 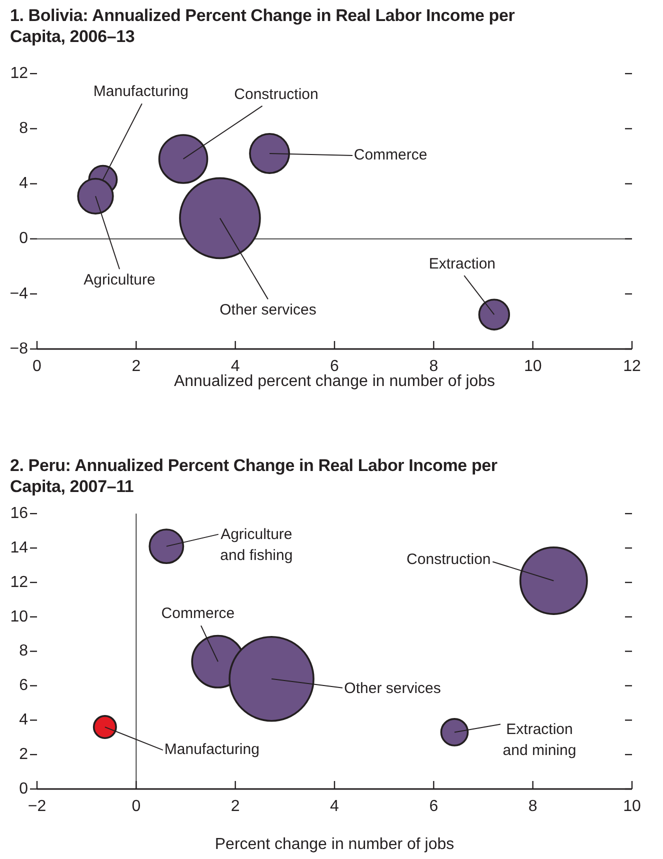 What do you see at coordinates (262, 26) in the screenshot?
I see `chart-title: 1. Bolivia: Annualized Percent Change in Real Labor Income per Capita, 2006–13` at bounding box center [262, 26].